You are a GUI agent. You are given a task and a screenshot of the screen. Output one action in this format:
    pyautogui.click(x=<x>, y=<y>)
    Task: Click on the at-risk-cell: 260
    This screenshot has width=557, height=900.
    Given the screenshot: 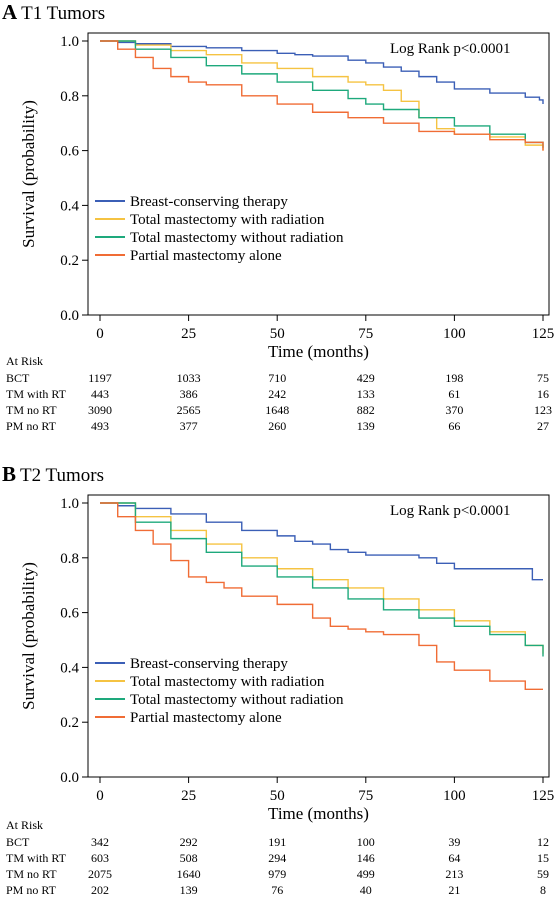 What is the action you would take?
    pyautogui.click(x=277, y=426)
    